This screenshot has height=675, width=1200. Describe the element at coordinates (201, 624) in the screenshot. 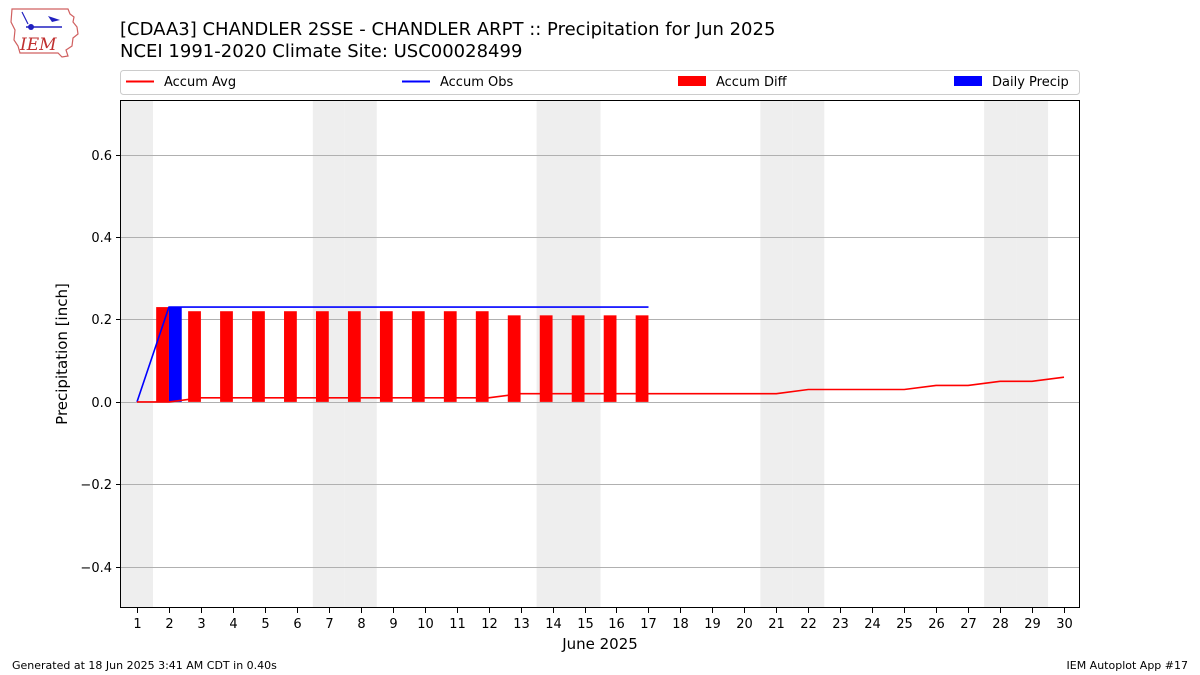

I see `x-tick-label-3: 3` at that location.